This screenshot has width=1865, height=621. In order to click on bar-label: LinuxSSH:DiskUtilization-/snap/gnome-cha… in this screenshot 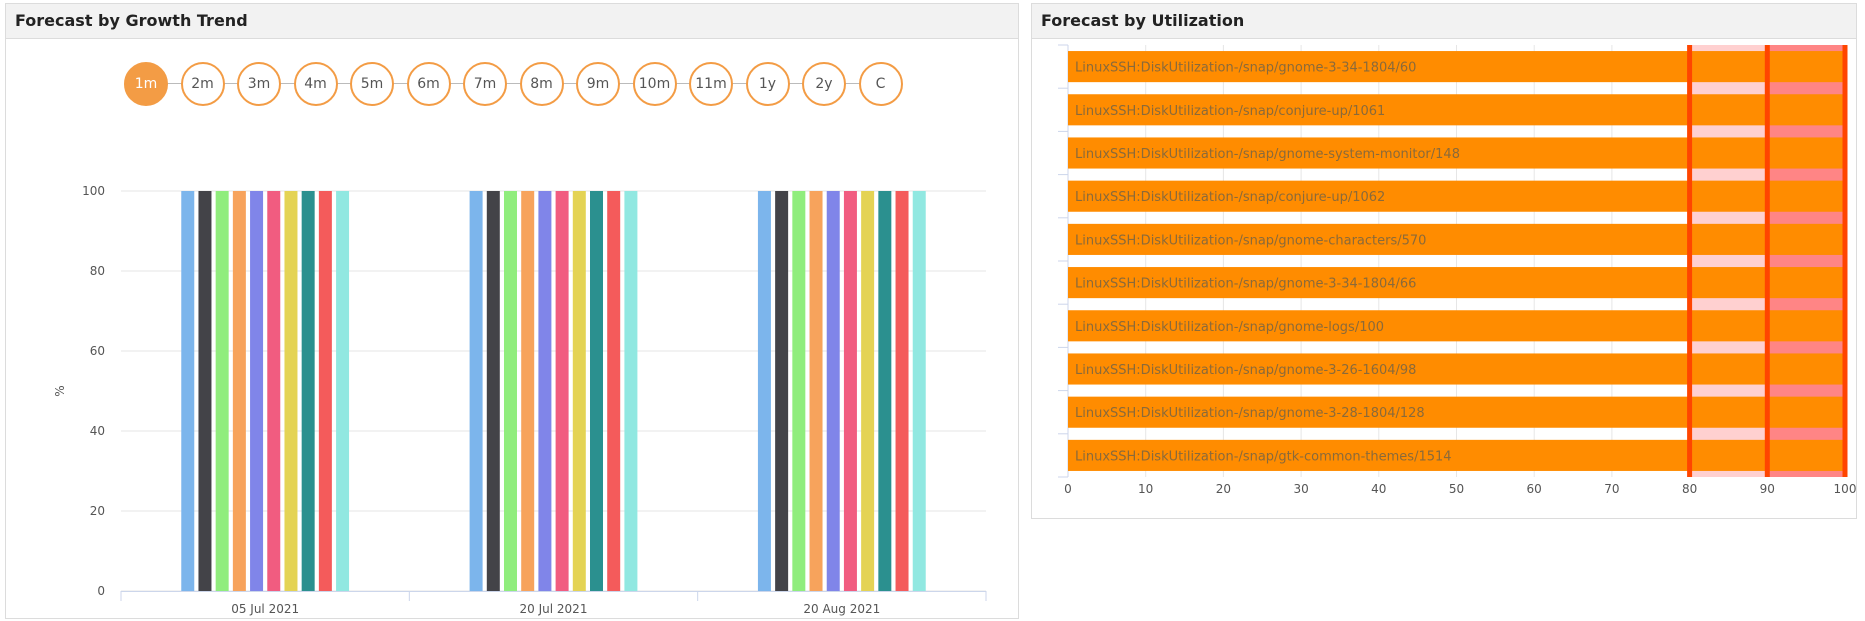, I will do `click(1250, 240)`.